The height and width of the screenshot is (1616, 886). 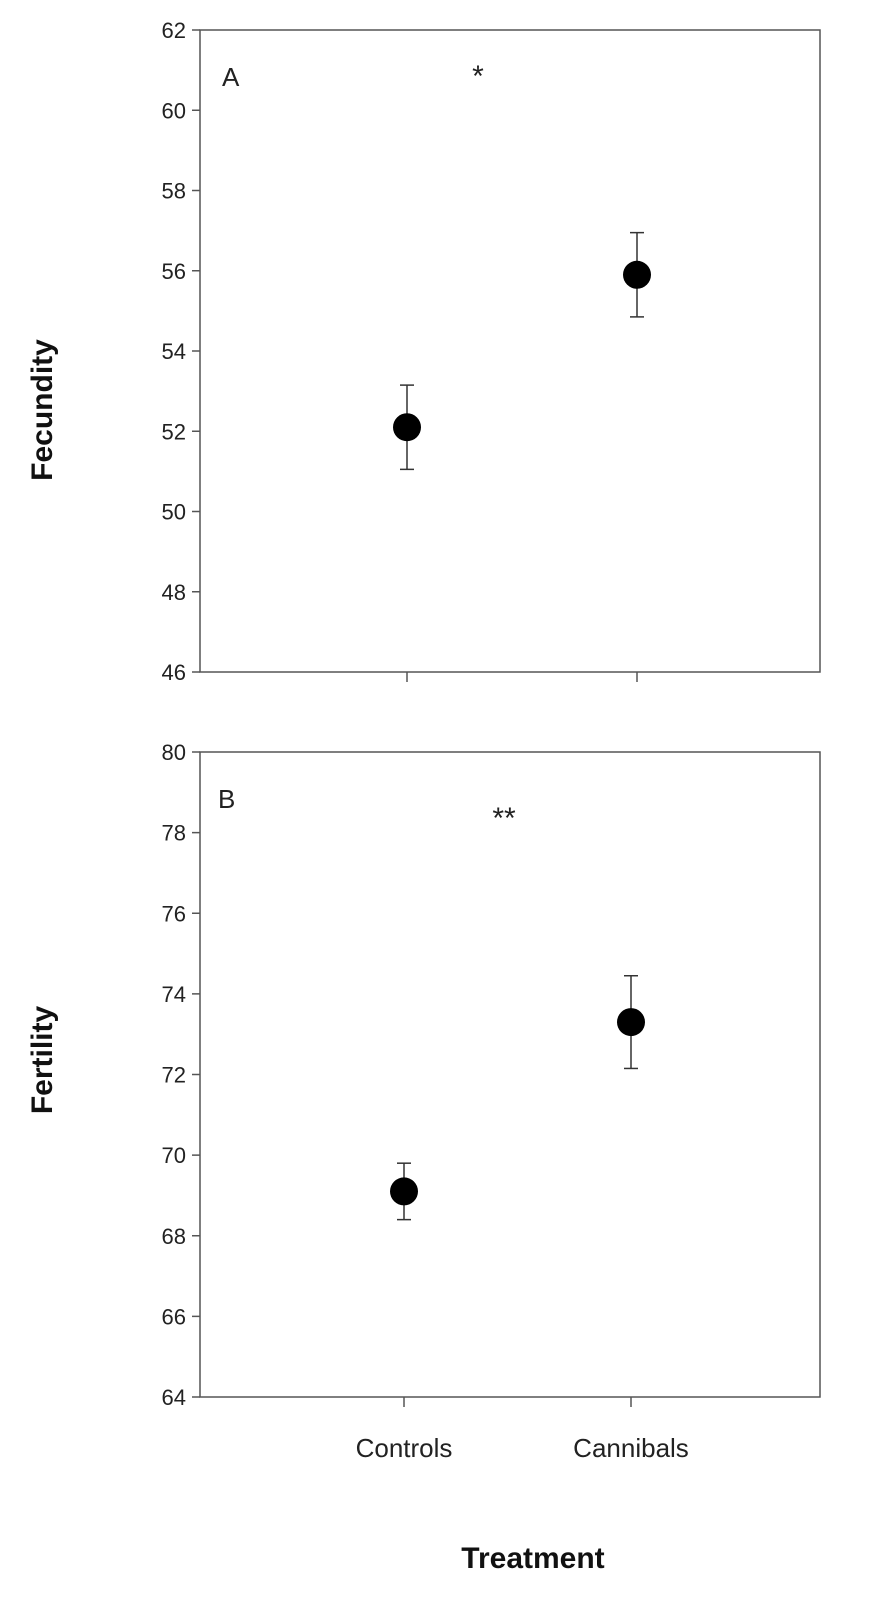 What do you see at coordinates (174, 752) in the screenshot?
I see `y-tick-label: 80` at bounding box center [174, 752].